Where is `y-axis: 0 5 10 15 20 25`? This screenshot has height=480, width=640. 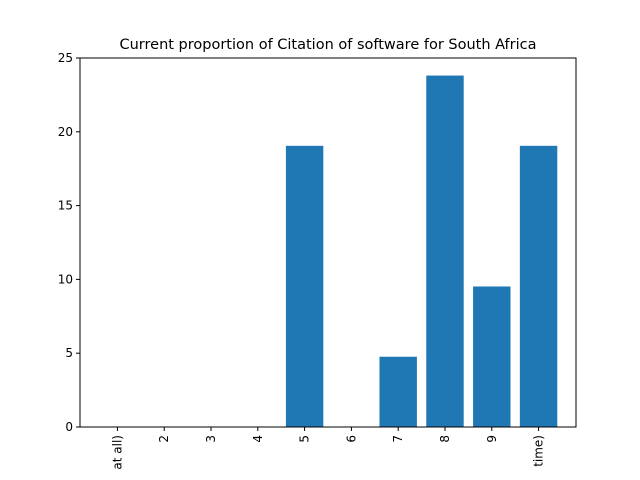 y-axis: 0 5 10 15 20 25 is located at coordinates (69, 242).